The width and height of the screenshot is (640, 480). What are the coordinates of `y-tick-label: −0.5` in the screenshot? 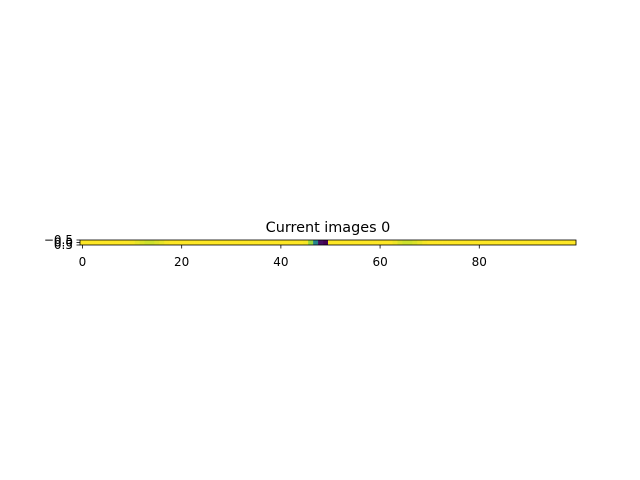 It's located at (58, 240).